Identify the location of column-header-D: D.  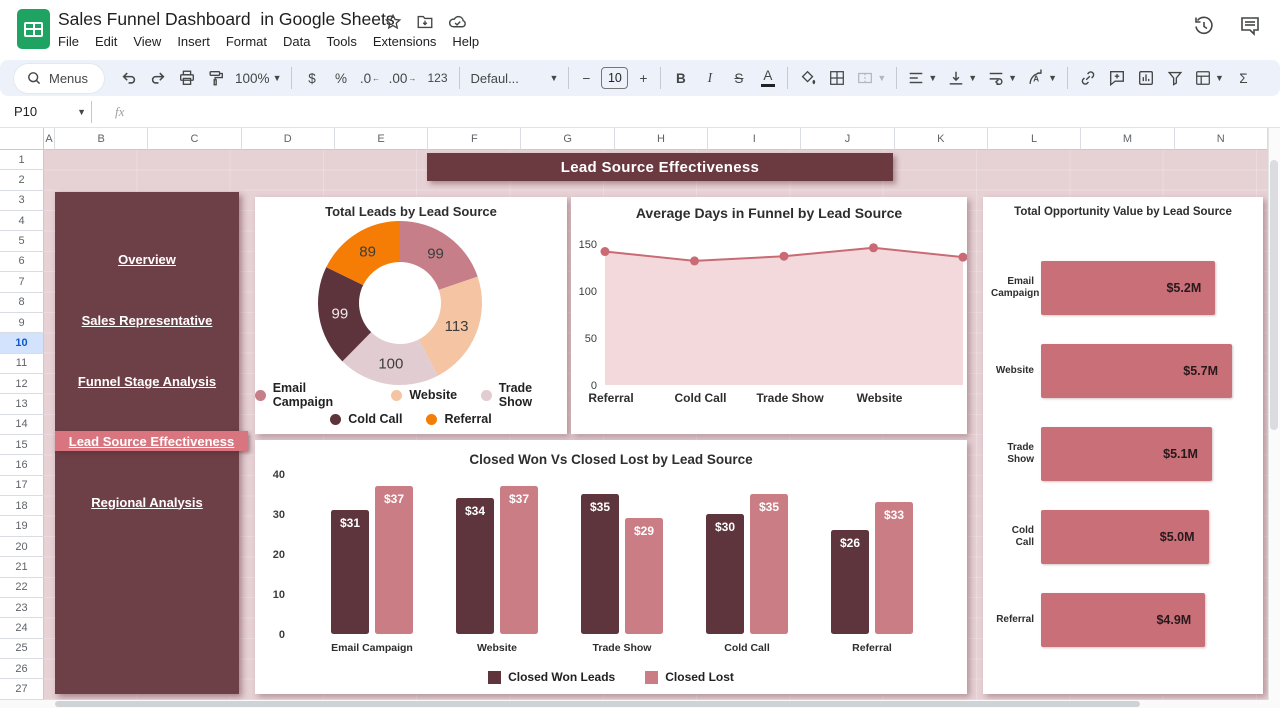
(288, 139).